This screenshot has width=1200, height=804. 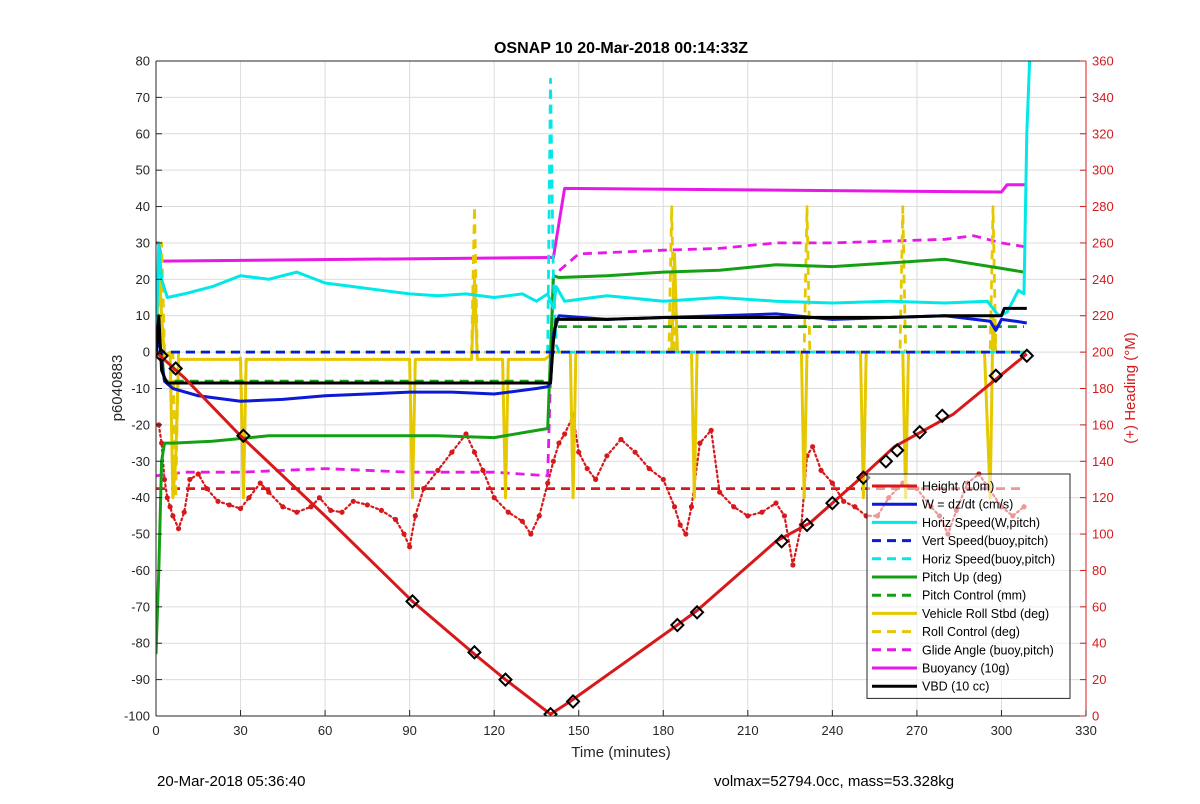 What do you see at coordinates (962, 578) in the screenshot?
I see `legend-label: Pitch Up (deg)` at bounding box center [962, 578].